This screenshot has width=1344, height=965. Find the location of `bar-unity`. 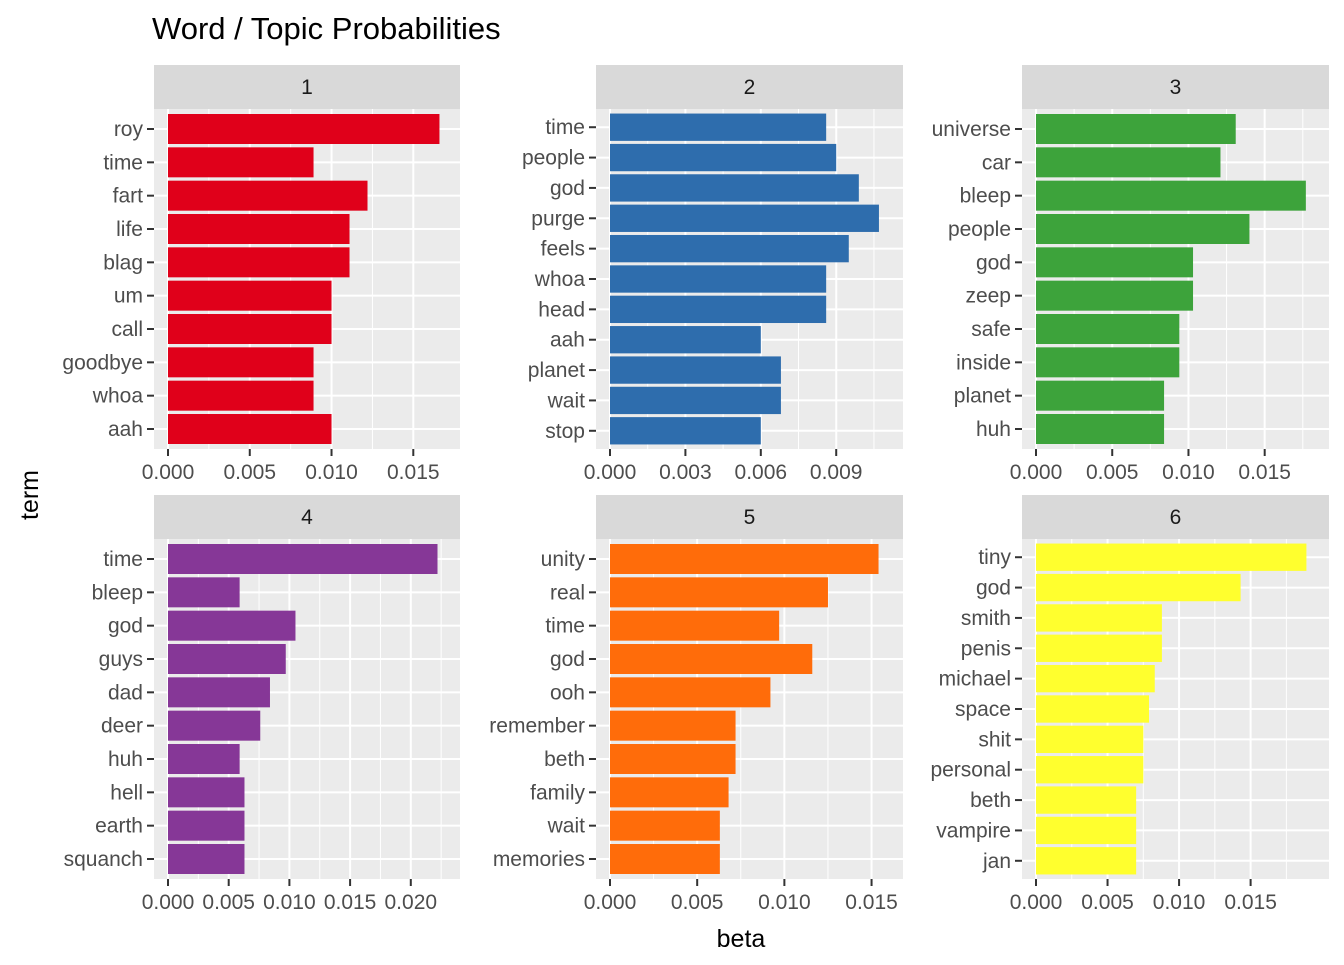

bar-unity is located at coordinates (744, 559).